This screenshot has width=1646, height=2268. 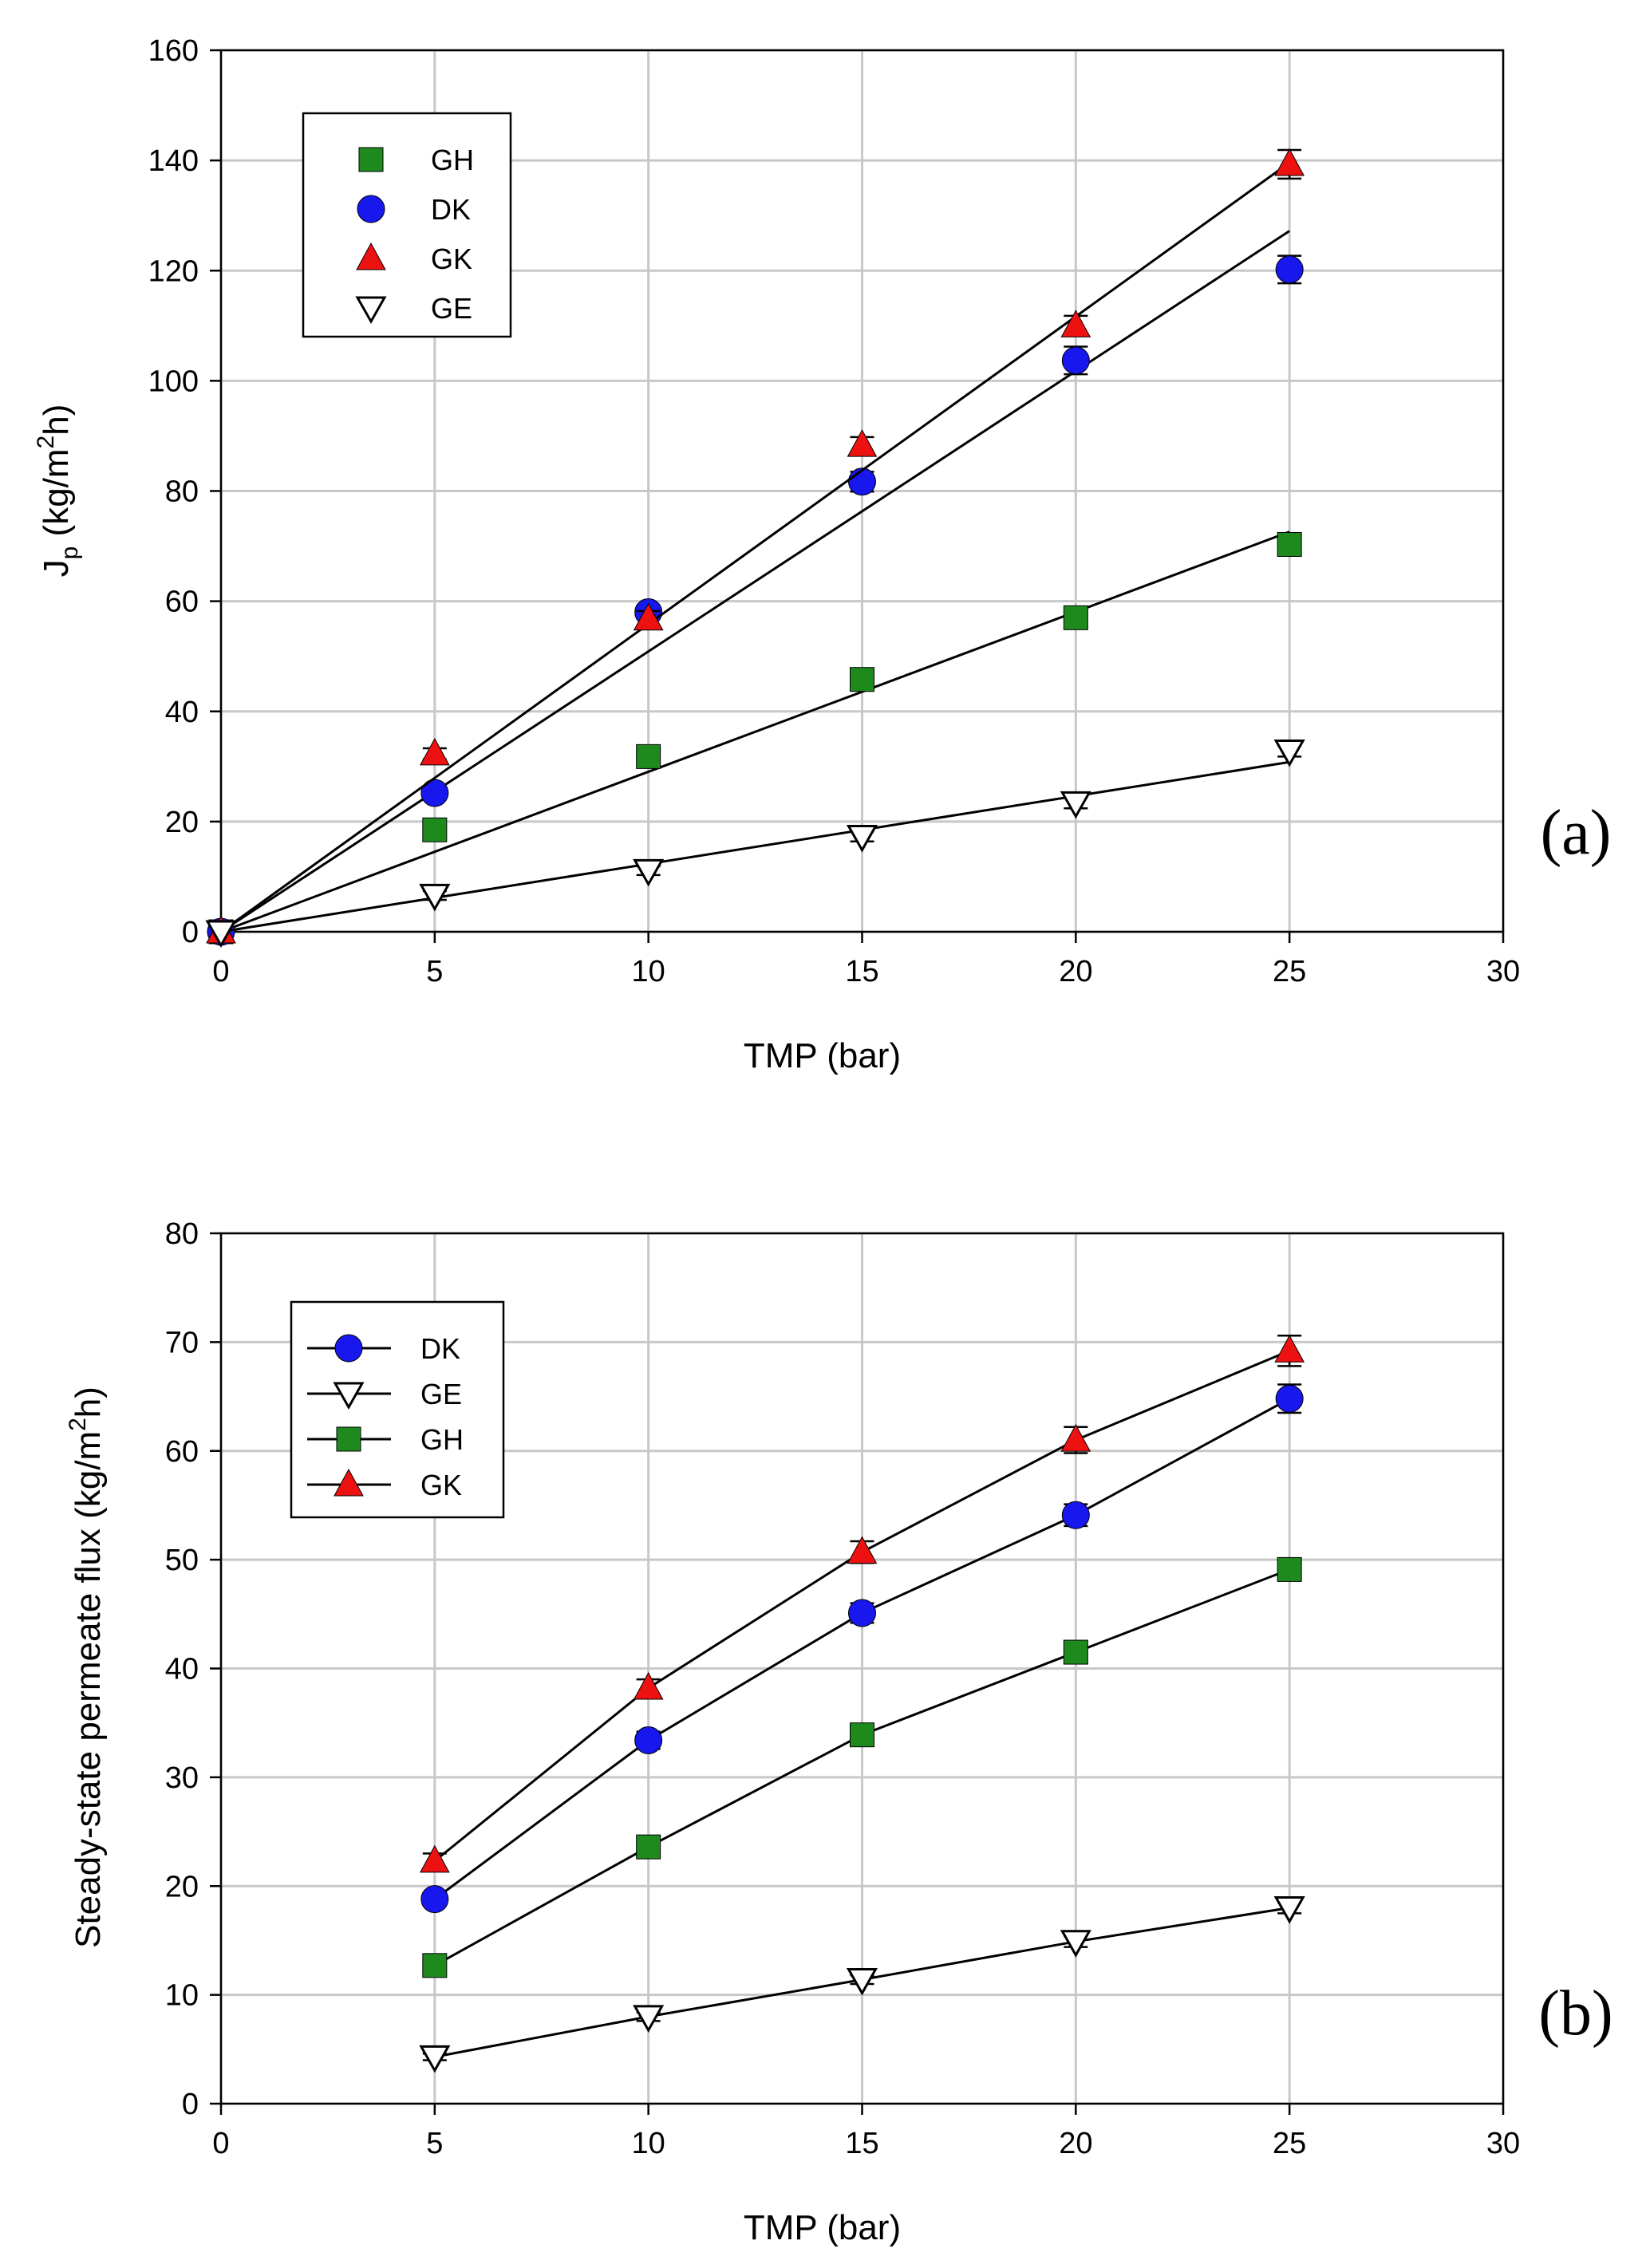 What do you see at coordinates (407, 225) in the screenshot?
I see `legend: GH DK GK GE` at bounding box center [407, 225].